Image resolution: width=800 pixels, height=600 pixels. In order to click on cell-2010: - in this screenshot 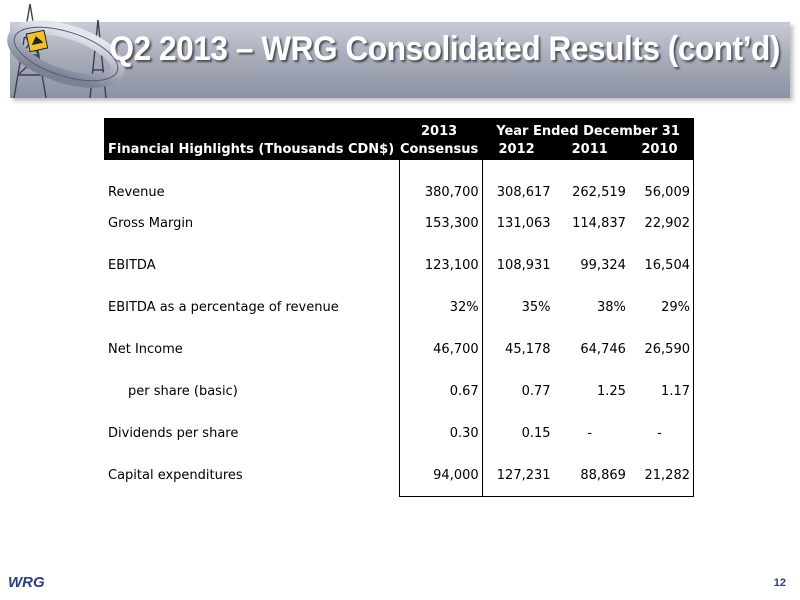, I will do `click(661, 433)`.